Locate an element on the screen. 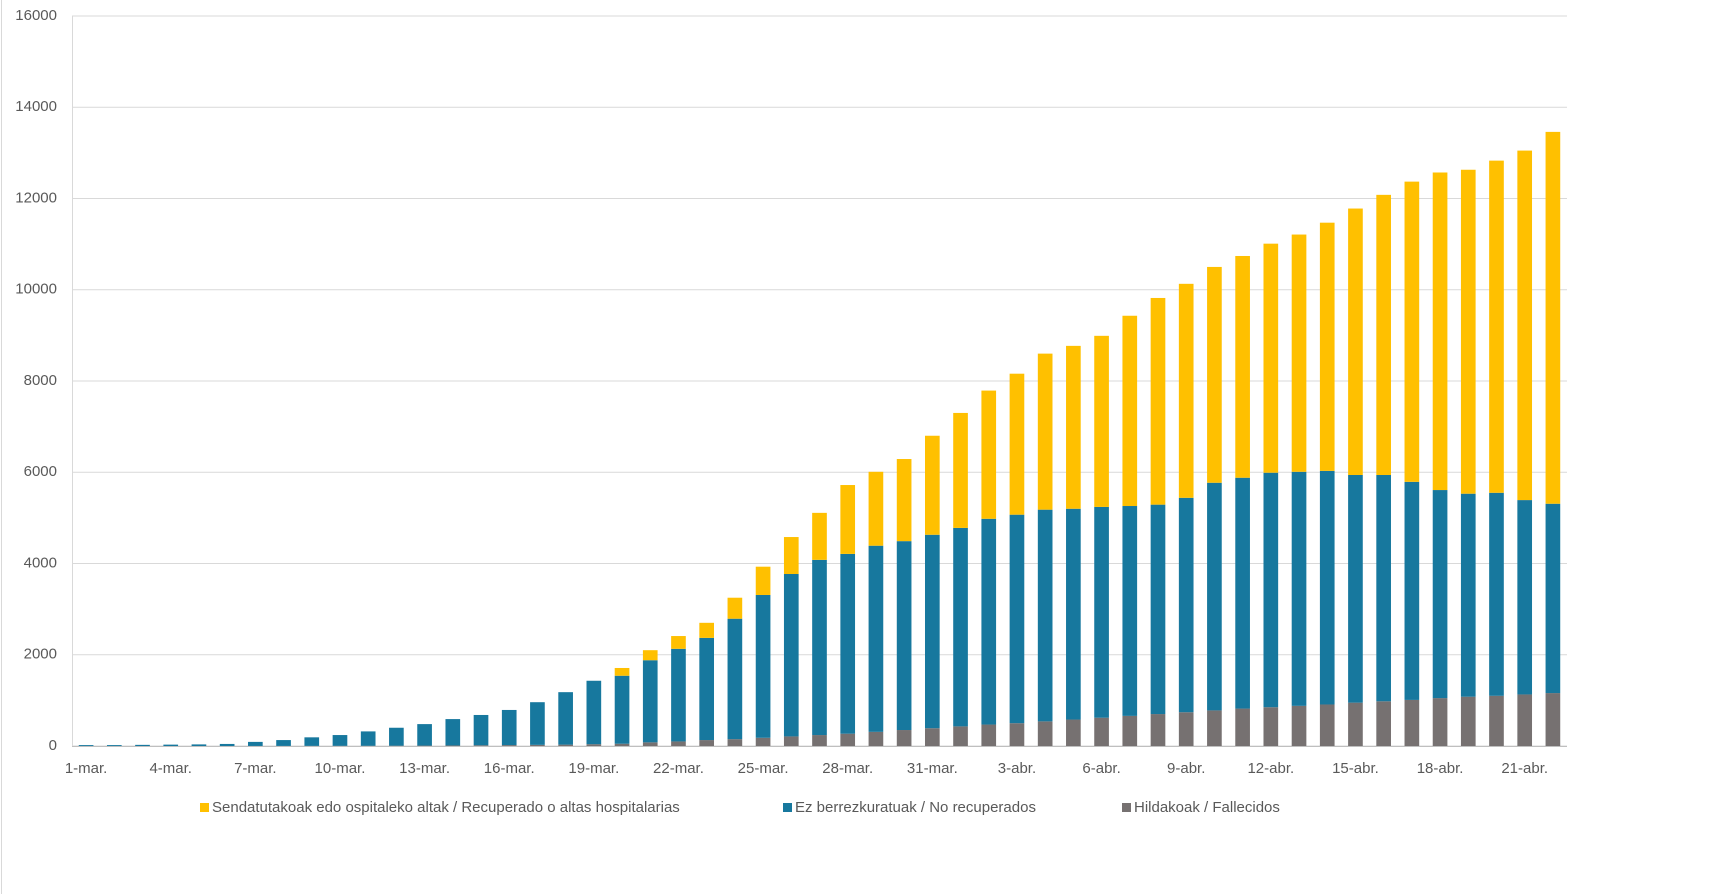  x-tick-label: 13-mar. is located at coordinates (424, 768).